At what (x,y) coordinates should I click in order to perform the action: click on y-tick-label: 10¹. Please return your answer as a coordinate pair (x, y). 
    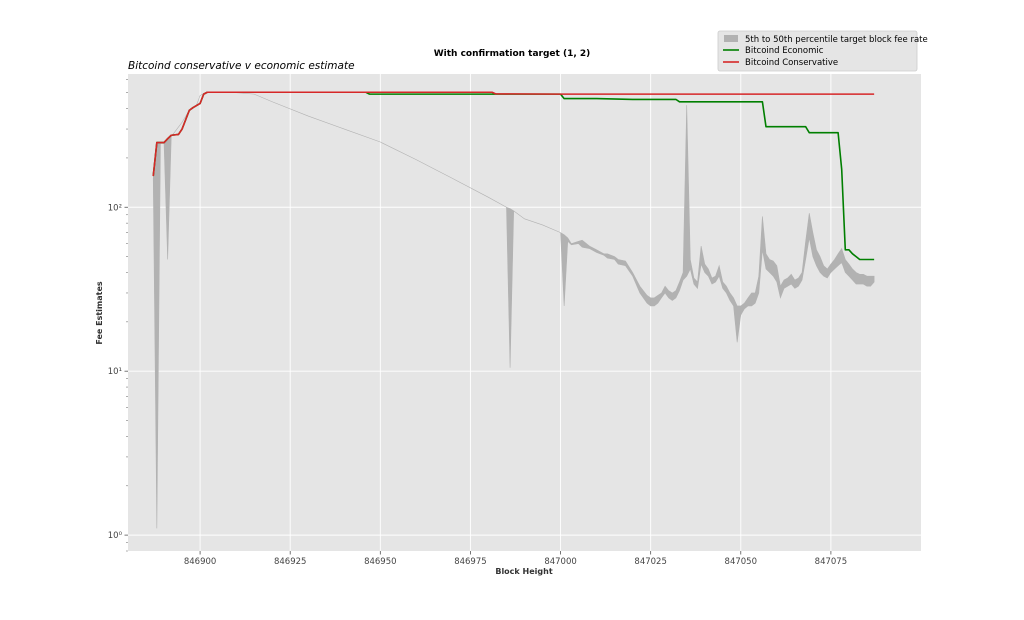
    Looking at the image, I should click on (115, 372).